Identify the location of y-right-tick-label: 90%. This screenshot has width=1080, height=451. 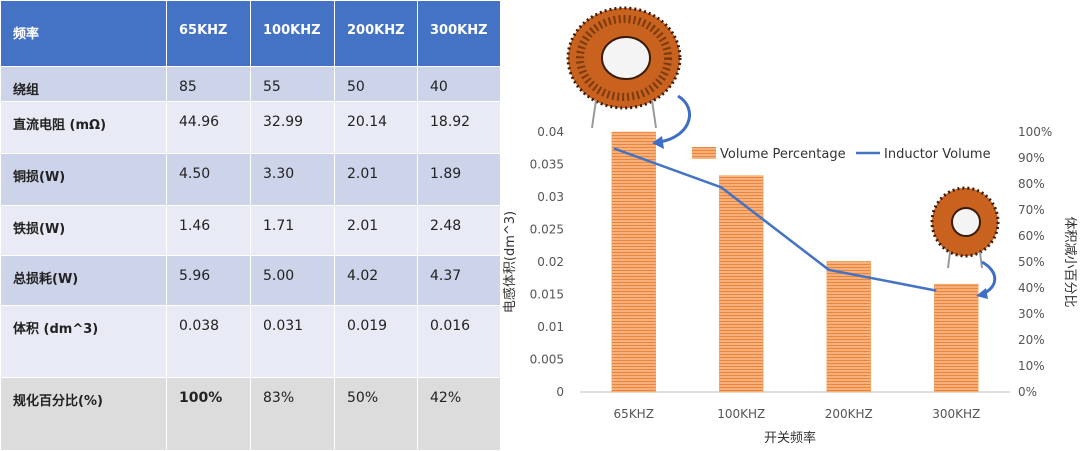
(1031, 158).